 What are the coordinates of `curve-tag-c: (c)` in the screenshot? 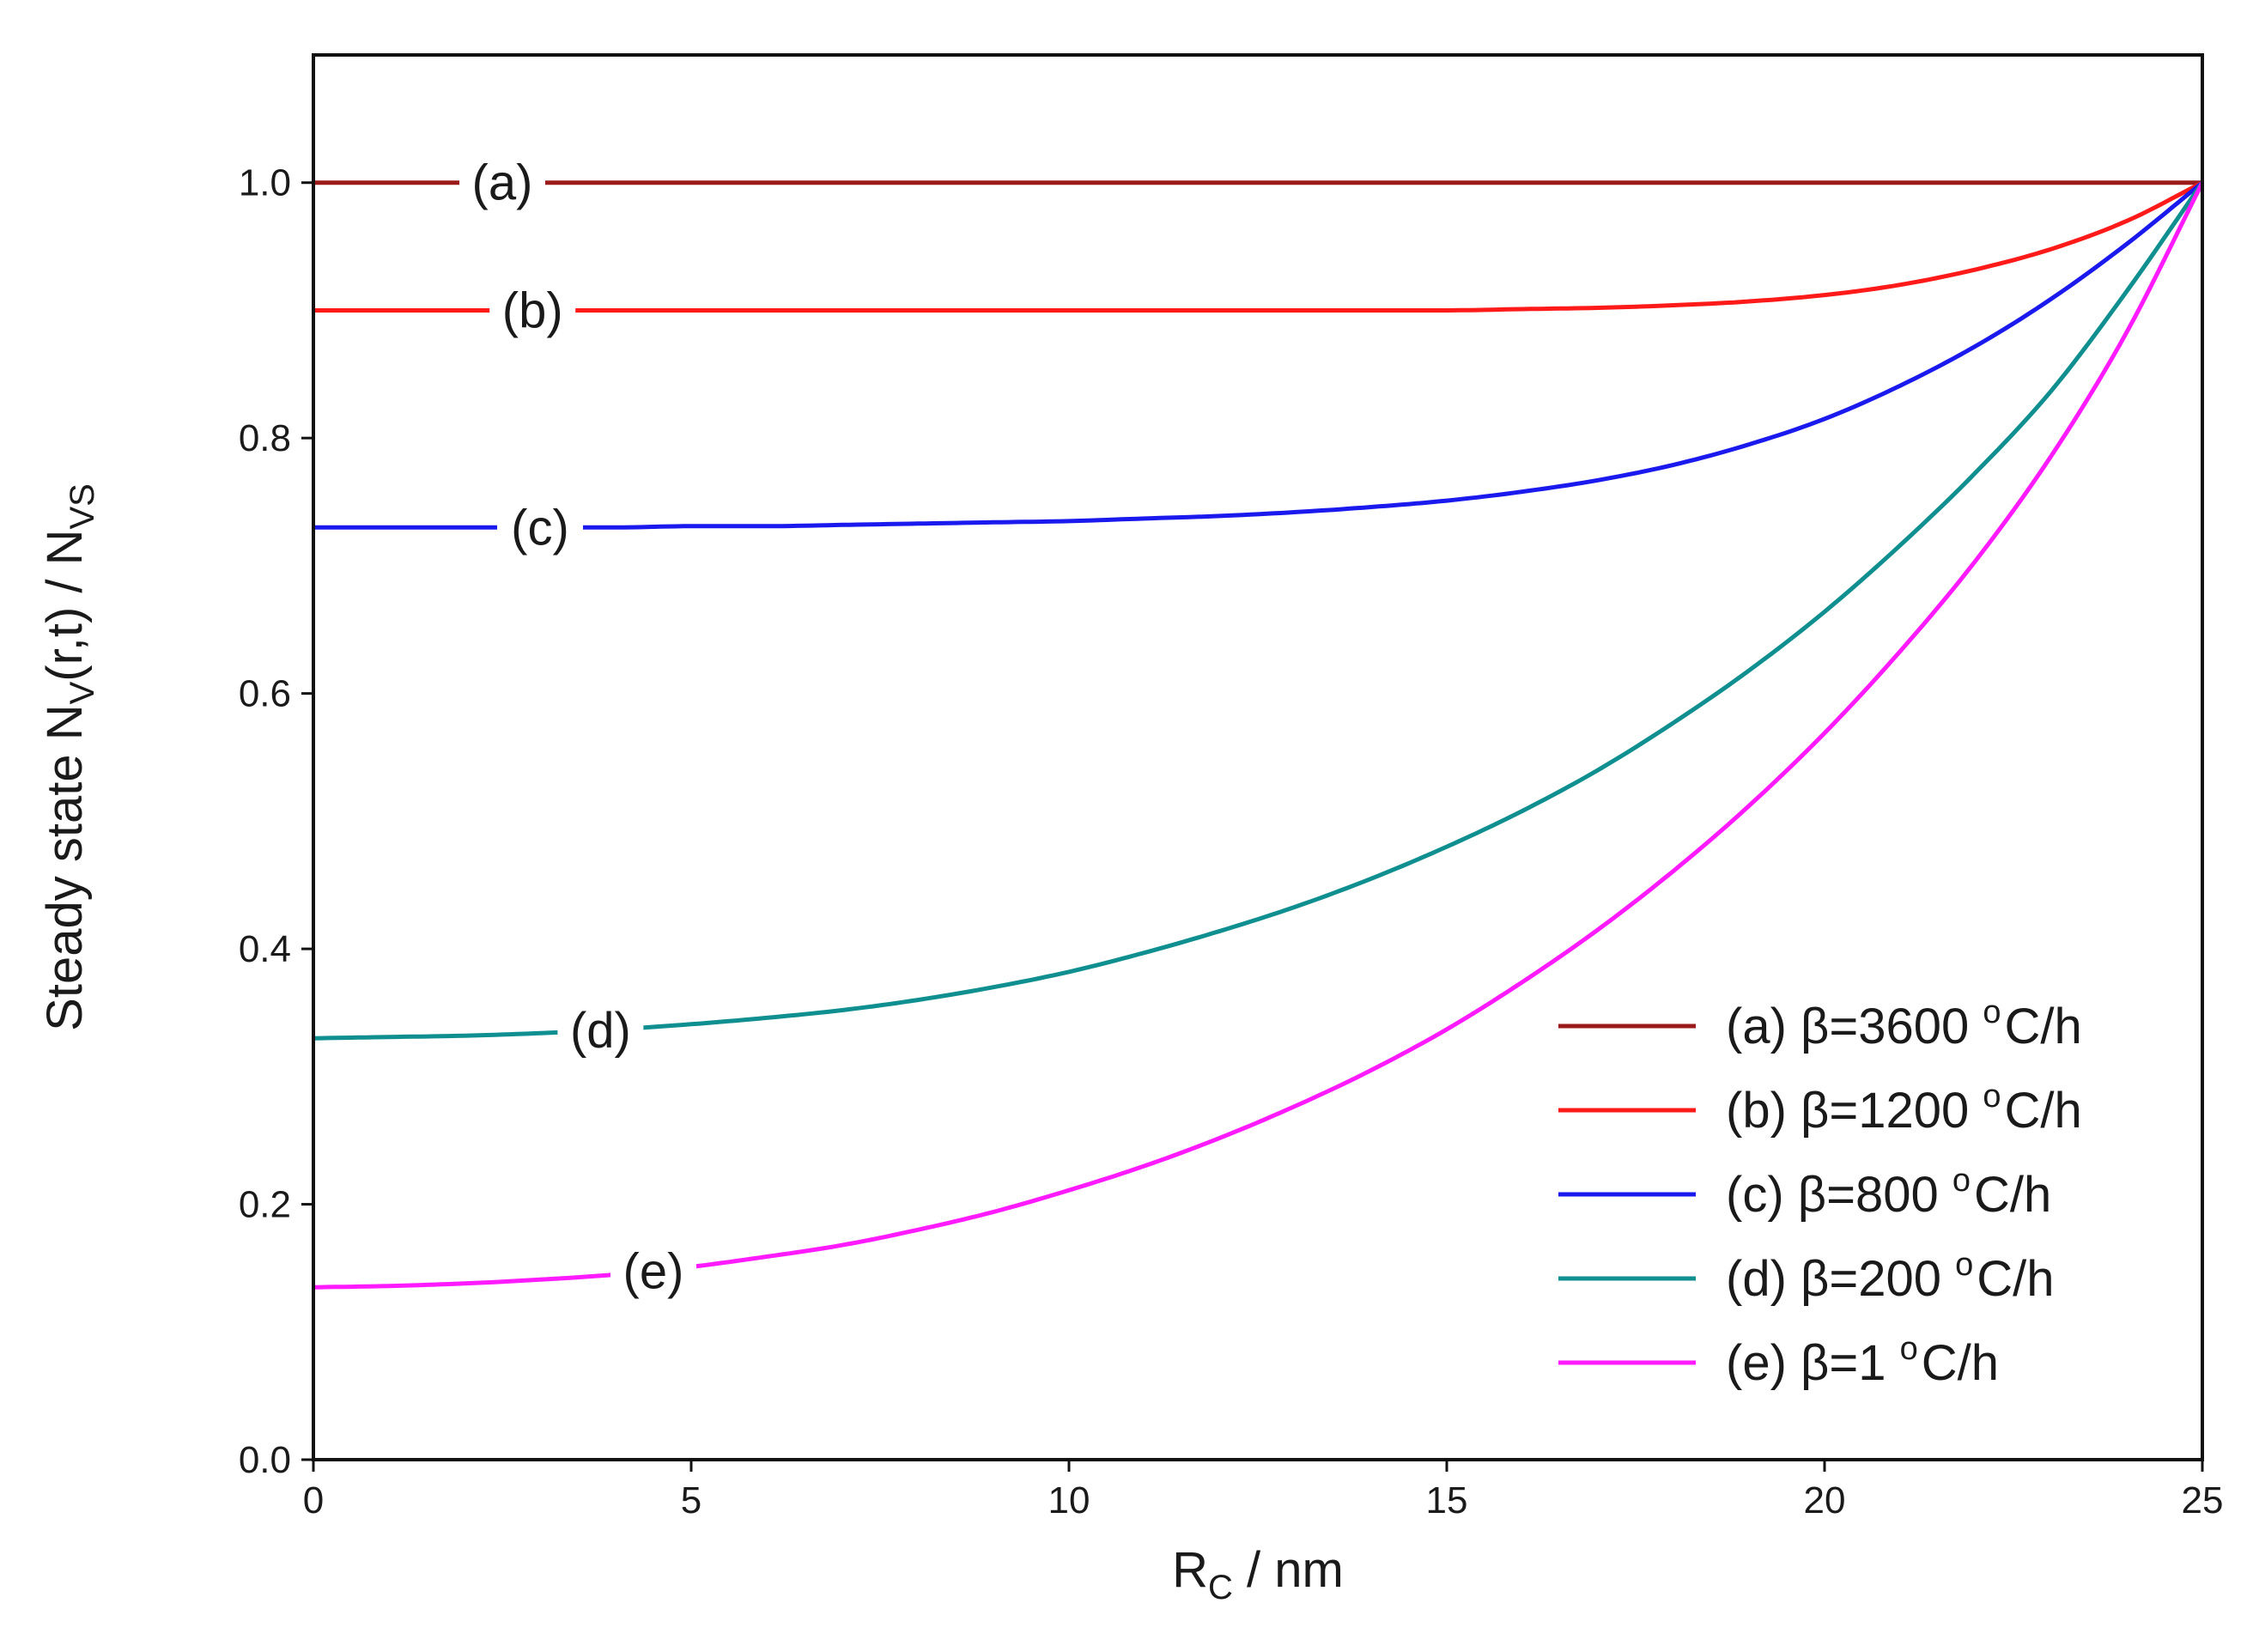 It's located at (540, 528).